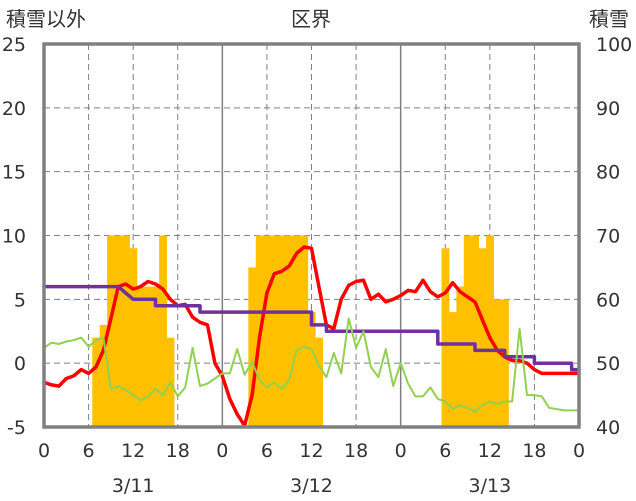 The height and width of the screenshot is (501, 636). What do you see at coordinates (608, 173) in the screenshot?
I see `right-tick-label: 80` at bounding box center [608, 173].